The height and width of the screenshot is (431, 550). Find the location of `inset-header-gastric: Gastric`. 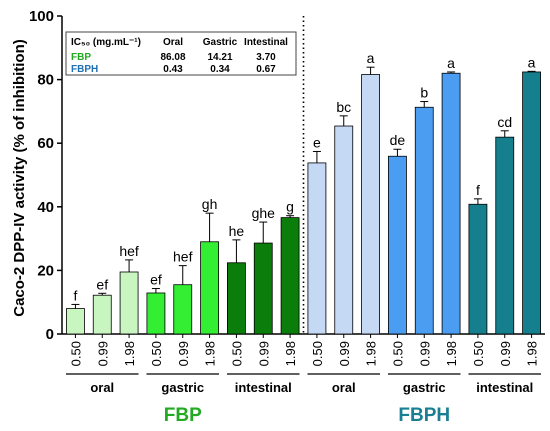

inset-header-gastric: Gastric is located at coordinates (220, 42).